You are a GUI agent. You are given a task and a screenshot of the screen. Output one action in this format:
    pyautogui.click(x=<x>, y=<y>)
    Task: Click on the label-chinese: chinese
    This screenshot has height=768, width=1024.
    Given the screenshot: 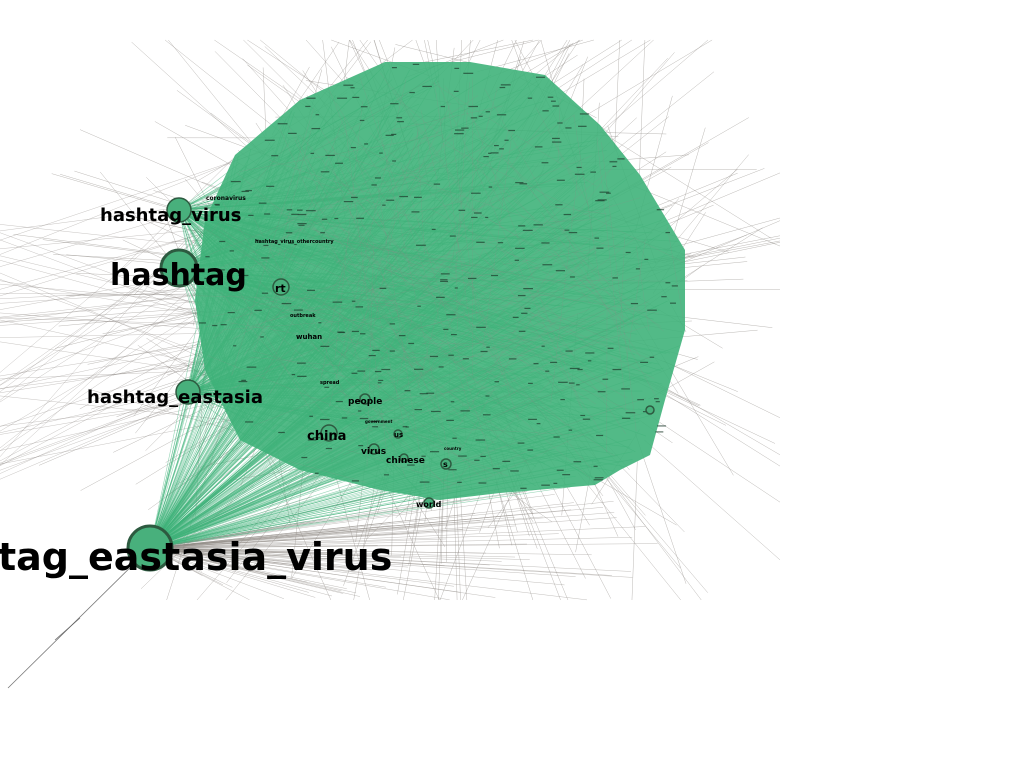 What is the action you would take?
    pyautogui.click(x=405, y=461)
    